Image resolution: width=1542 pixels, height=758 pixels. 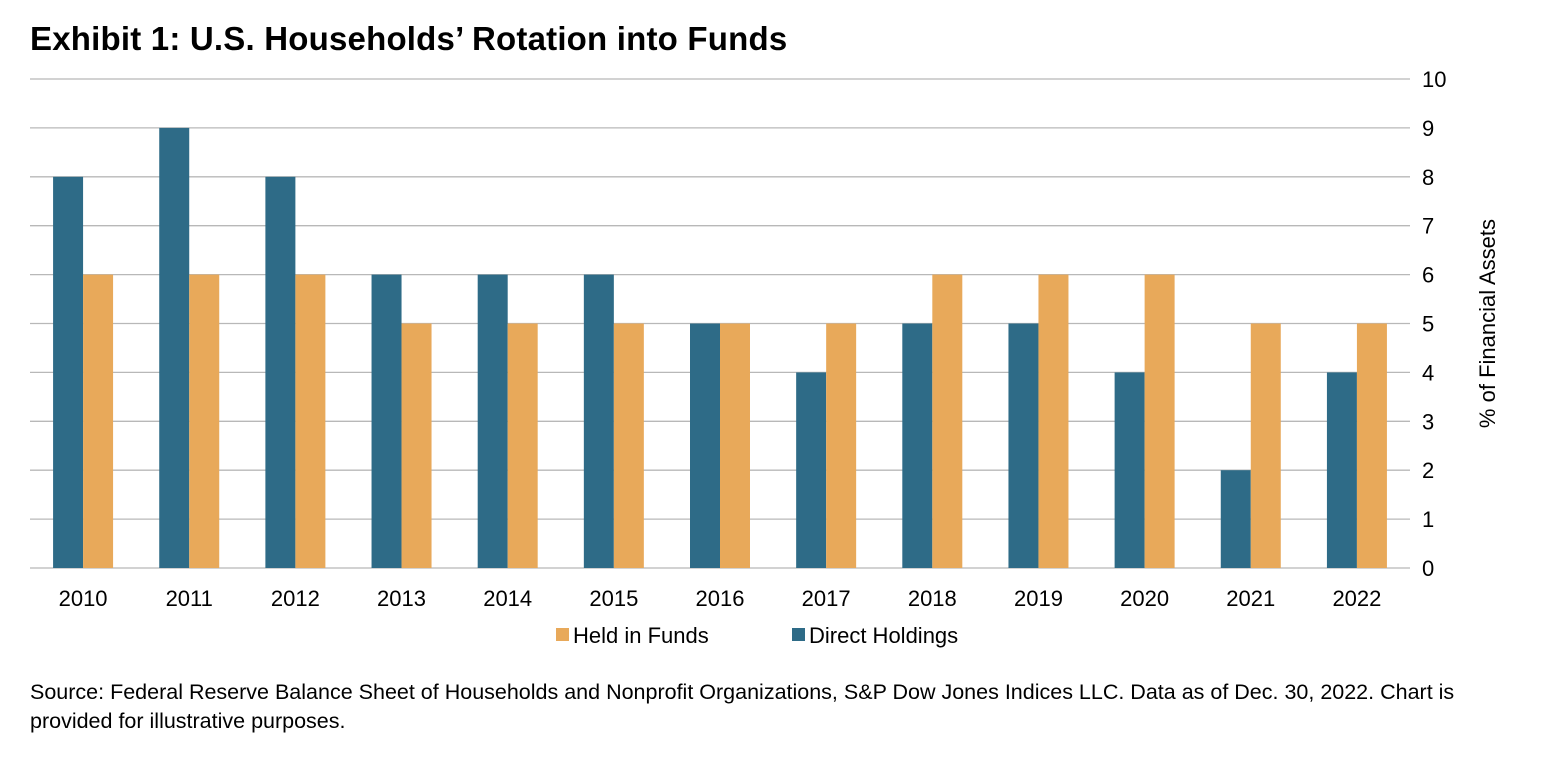 I want to click on bar-direct-holdings-2022, so click(x=1341, y=470).